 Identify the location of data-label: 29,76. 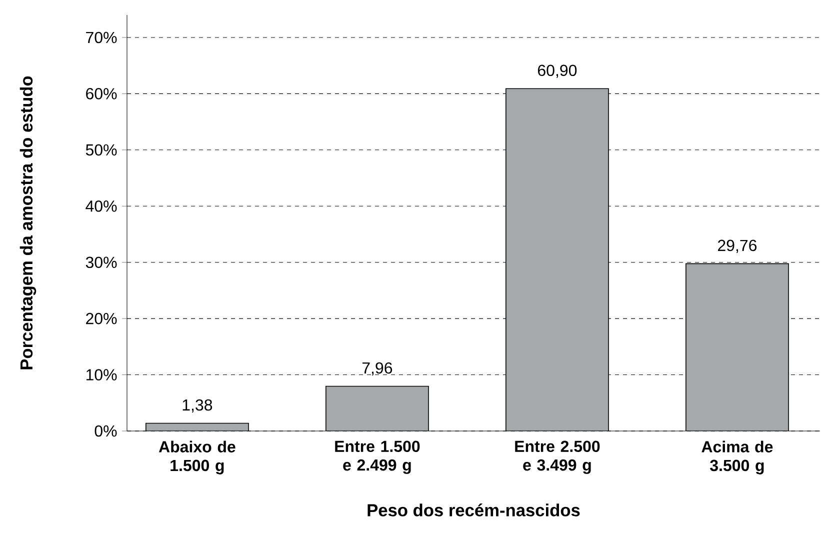
(737, 246).